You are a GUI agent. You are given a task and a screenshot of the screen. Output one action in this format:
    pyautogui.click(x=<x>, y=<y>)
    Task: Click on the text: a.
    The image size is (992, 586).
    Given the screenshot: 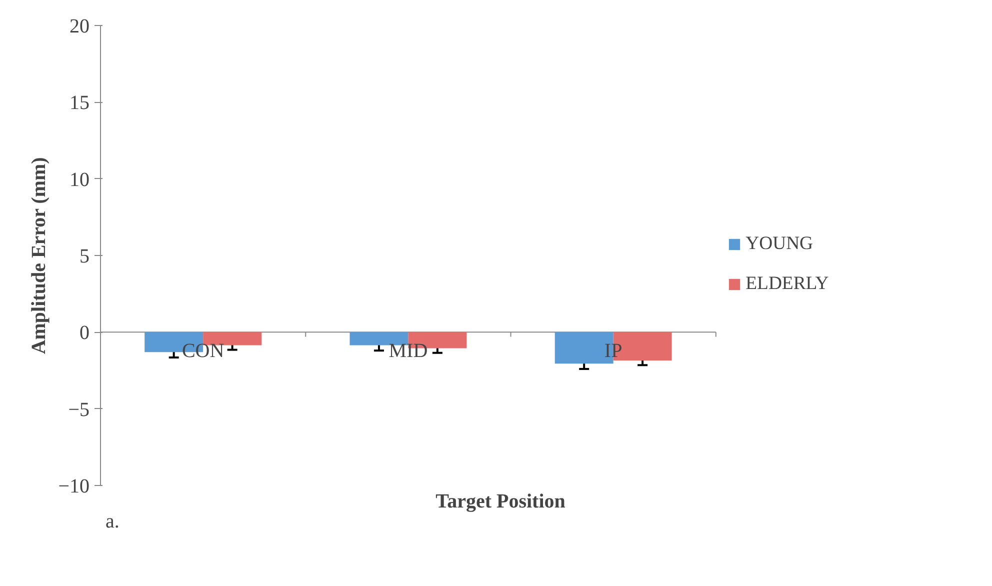 What is the action you would take?
    pyautogui.click(x=113, y=521)
    